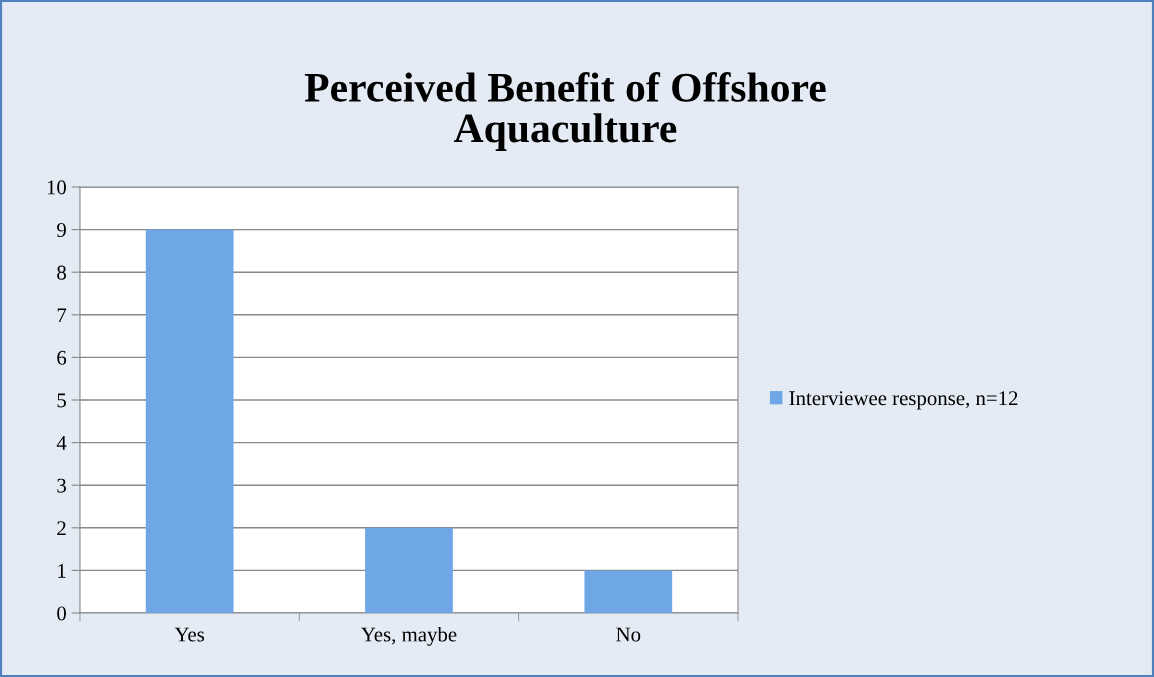 The image size is (1154, 677). Describe the element at coordinates (903, 400) in the screenshot. I see `legend-label: Interviewee response, n=12` at that location.